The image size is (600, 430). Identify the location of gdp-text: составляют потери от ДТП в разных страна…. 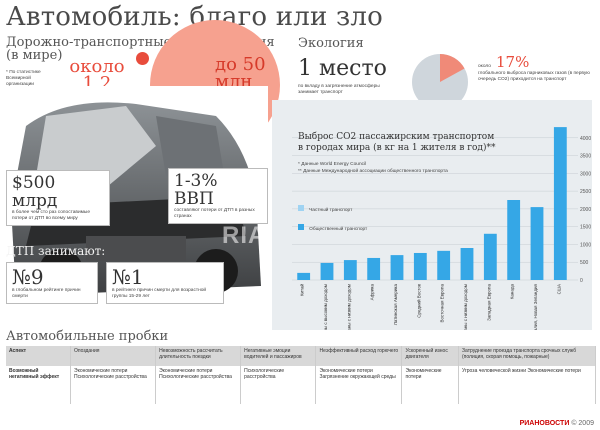
(214, 213).